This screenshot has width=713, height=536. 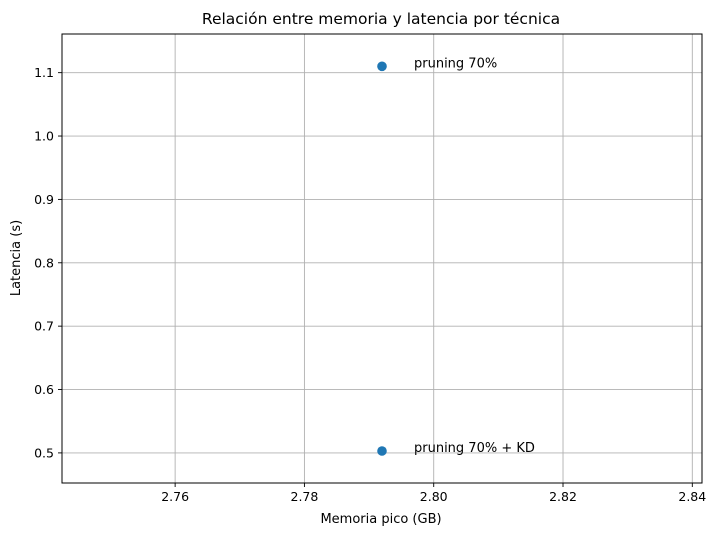 I want to click on x-tick-label: 2.76, so click(x=175, y=496).